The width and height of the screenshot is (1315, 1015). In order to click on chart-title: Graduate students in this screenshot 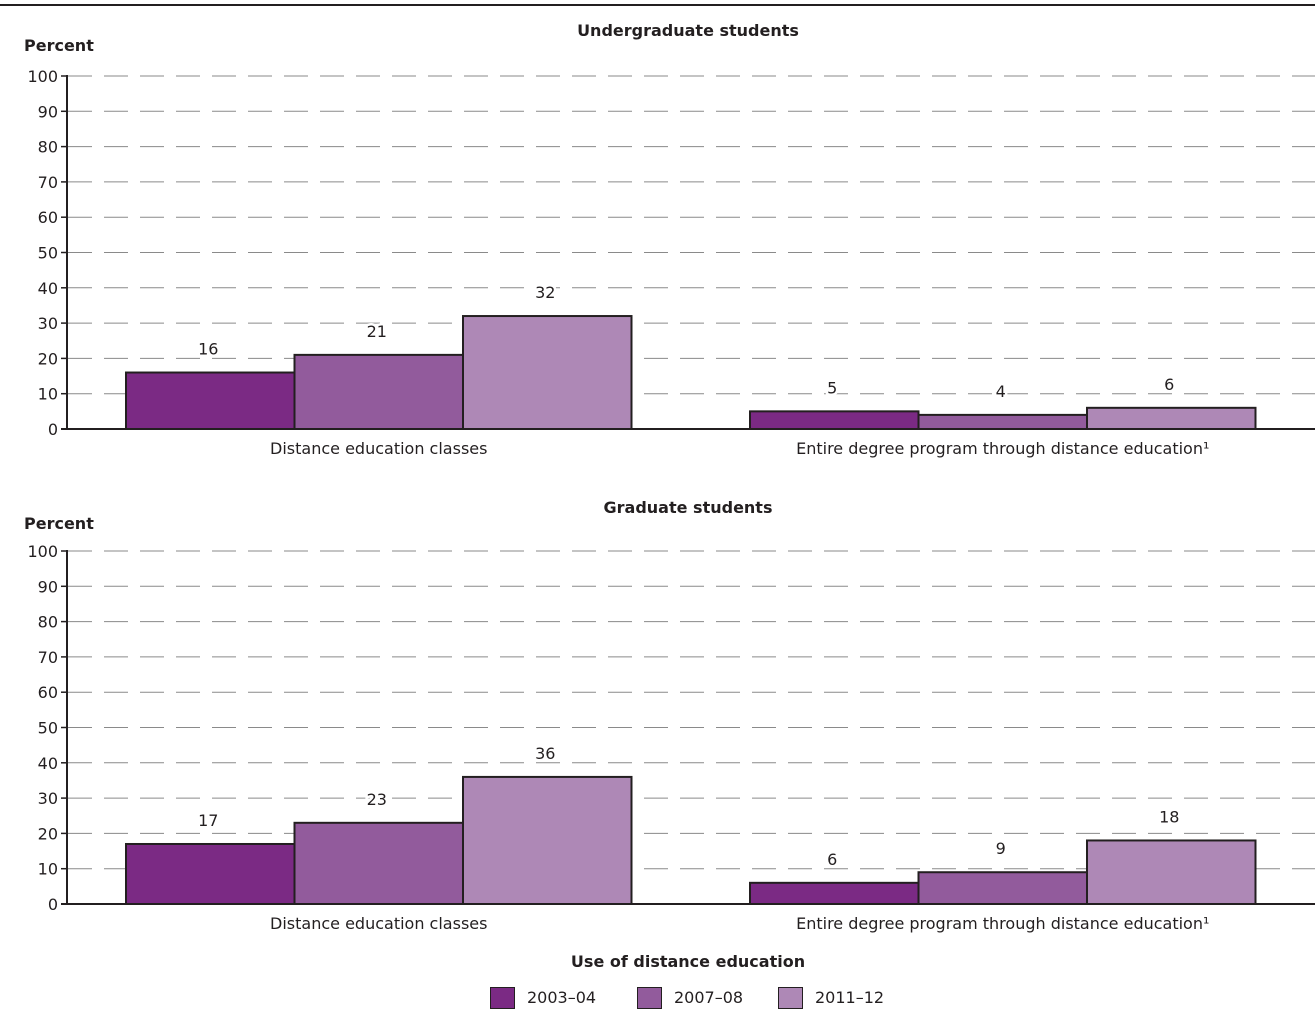, I will do `click(688, 507)`.